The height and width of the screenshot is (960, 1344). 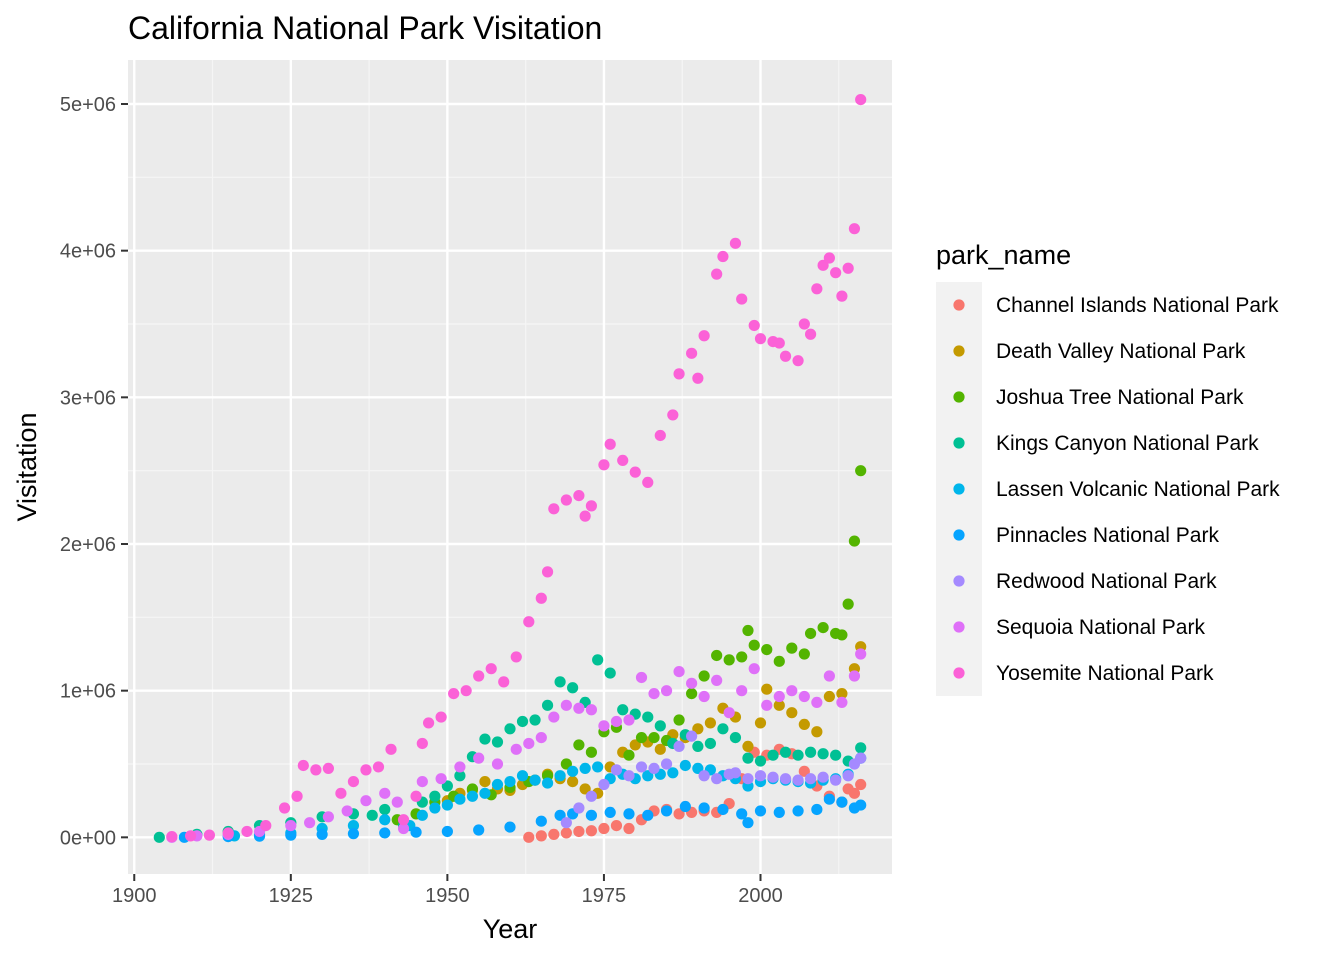 I want to click on y-tick-label: 3e+06, so click(x=88, y=398).